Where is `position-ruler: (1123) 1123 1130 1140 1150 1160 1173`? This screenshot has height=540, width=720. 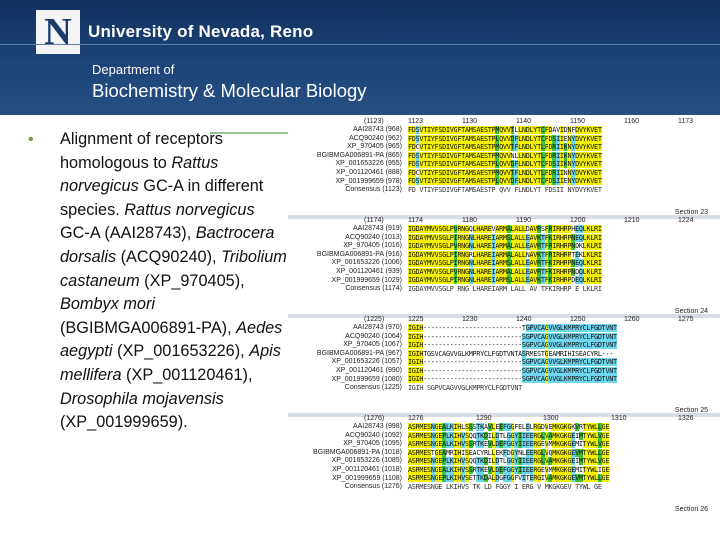
position-ruler: (1123) 1123 1130 1140 1150 1160 1173 is located at coordinates (536, 122).